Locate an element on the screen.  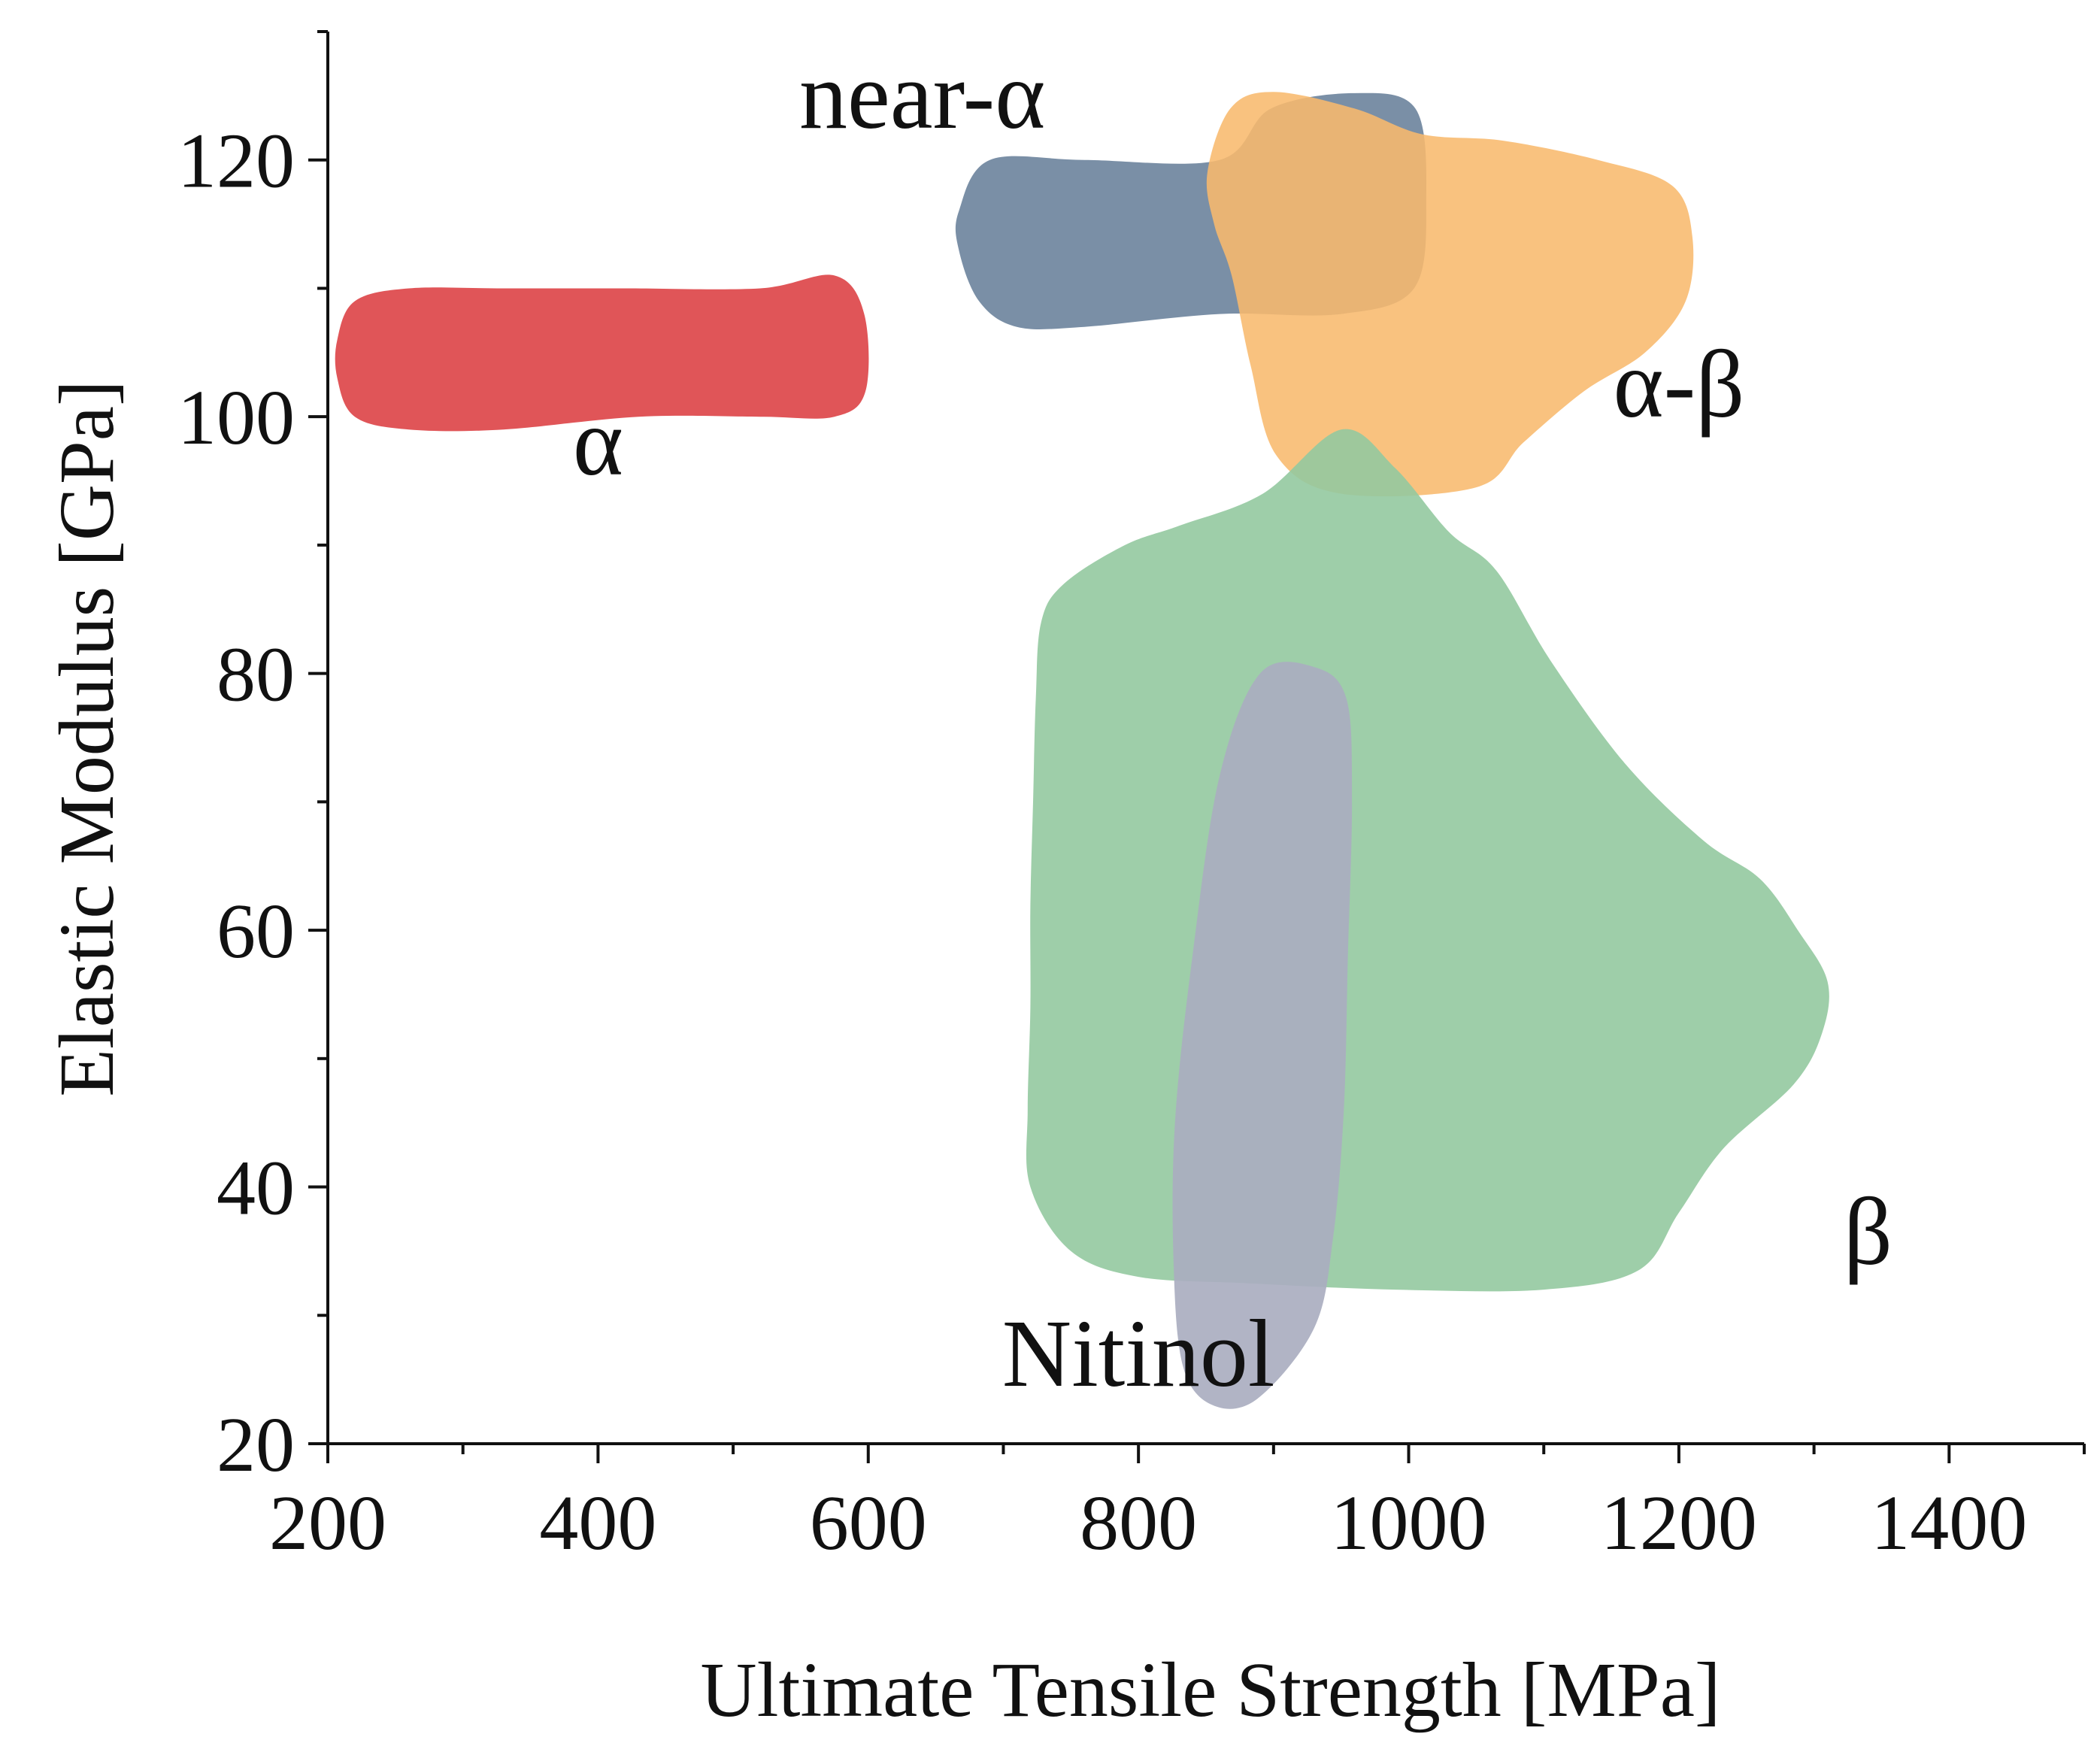
x-tick-label: 1000 is located at coordinates (1409, 1523).